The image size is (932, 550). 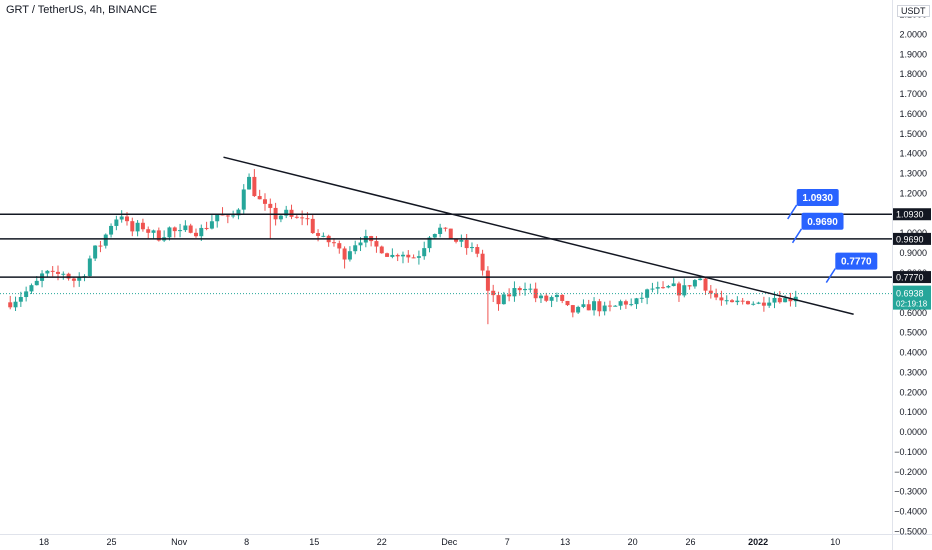 What do you see at coordinates (912, 214) in the screenshot?
I see `level-price-label: 1.0930` at bounding box center [912, 214].